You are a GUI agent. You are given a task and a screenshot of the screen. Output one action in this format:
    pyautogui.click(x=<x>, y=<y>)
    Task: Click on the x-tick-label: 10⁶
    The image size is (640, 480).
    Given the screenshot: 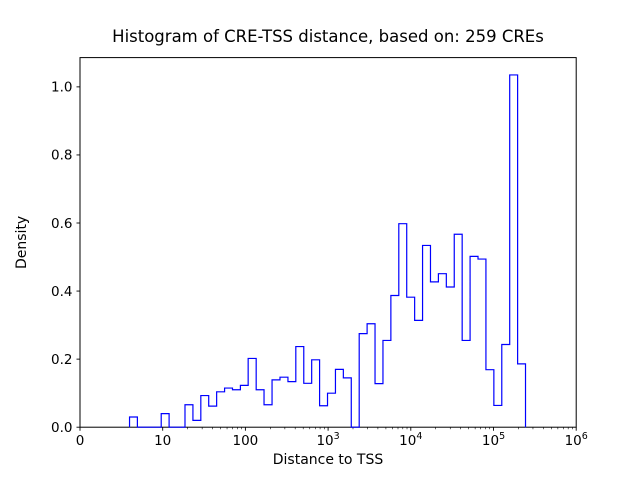 What is the action you would take?
    pyautogui.click(x=576, y=440)
    